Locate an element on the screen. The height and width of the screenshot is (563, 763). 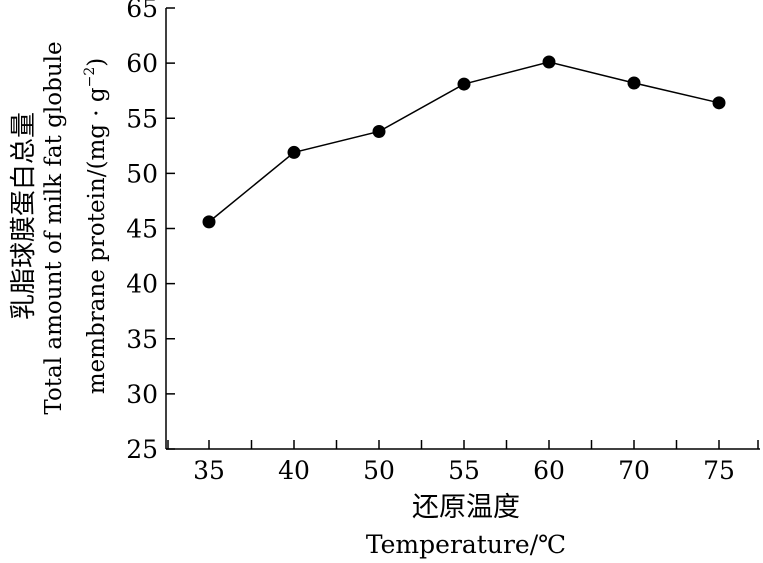
y-tick-label: 25 is located at coordinates (142, 449).